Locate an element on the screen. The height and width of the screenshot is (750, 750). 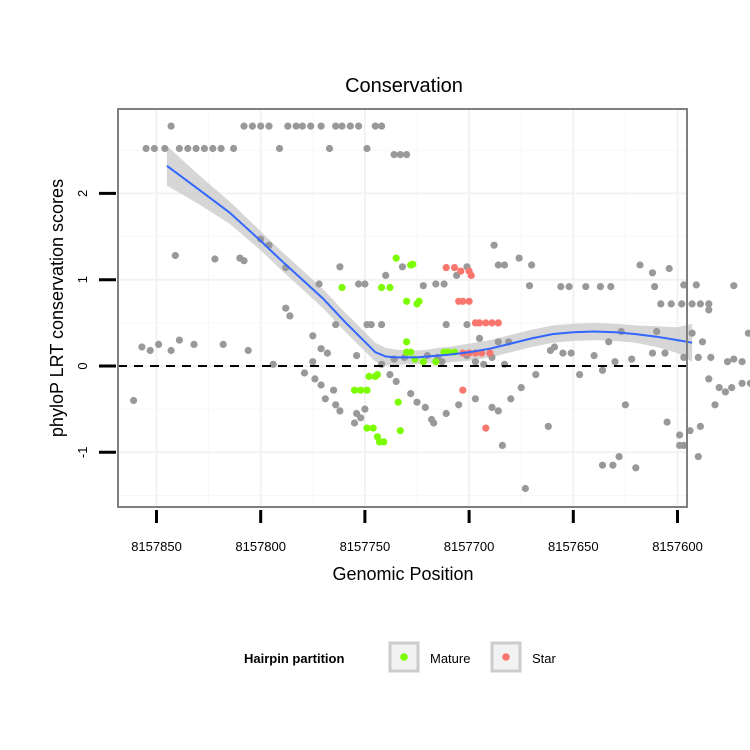
y-axis: -1 0 1 2 is located at coordinates (95, 324).